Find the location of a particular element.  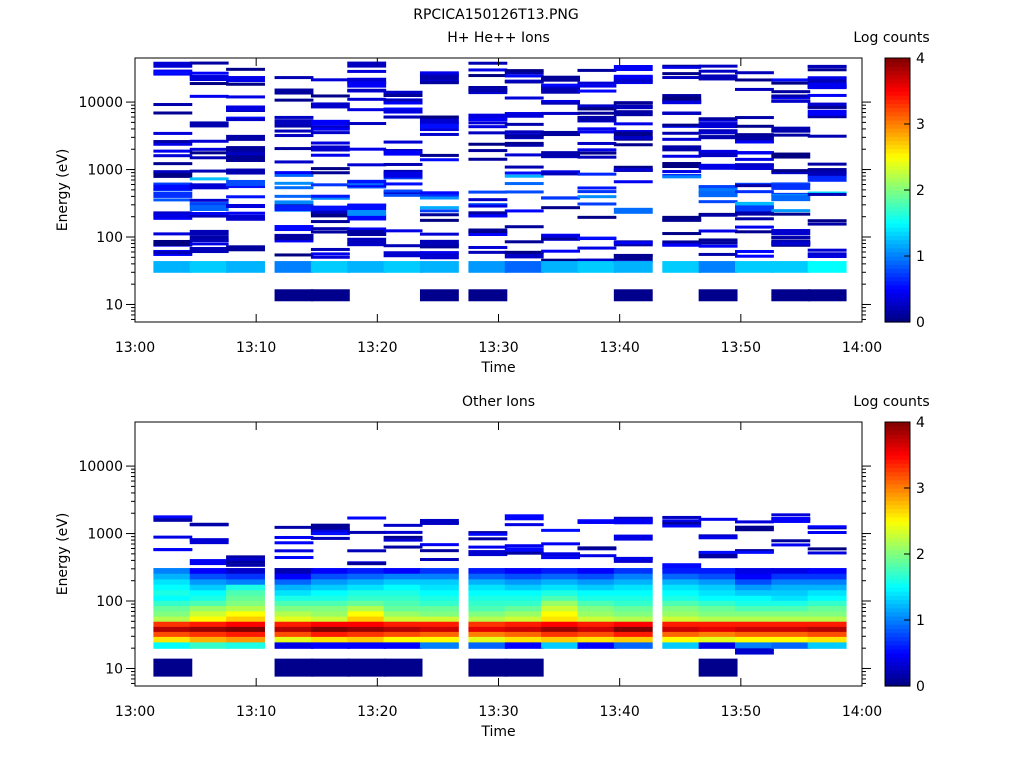

panel-title: H+ He++ Ions is located at coordinates (498, 38).